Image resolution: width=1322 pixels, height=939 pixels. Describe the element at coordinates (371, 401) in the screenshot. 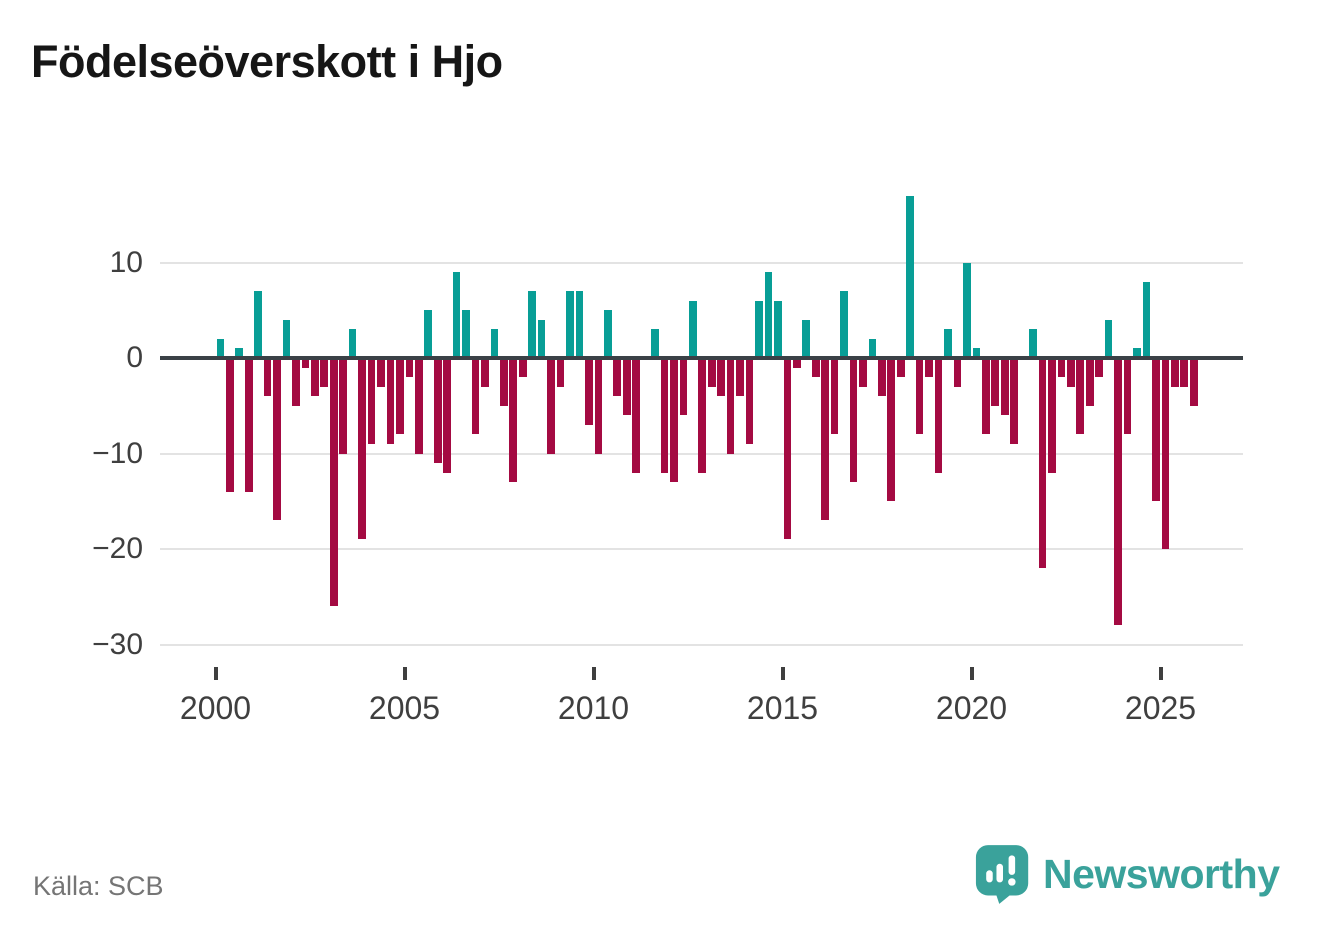

I see `bar-2004-q1` at that location.